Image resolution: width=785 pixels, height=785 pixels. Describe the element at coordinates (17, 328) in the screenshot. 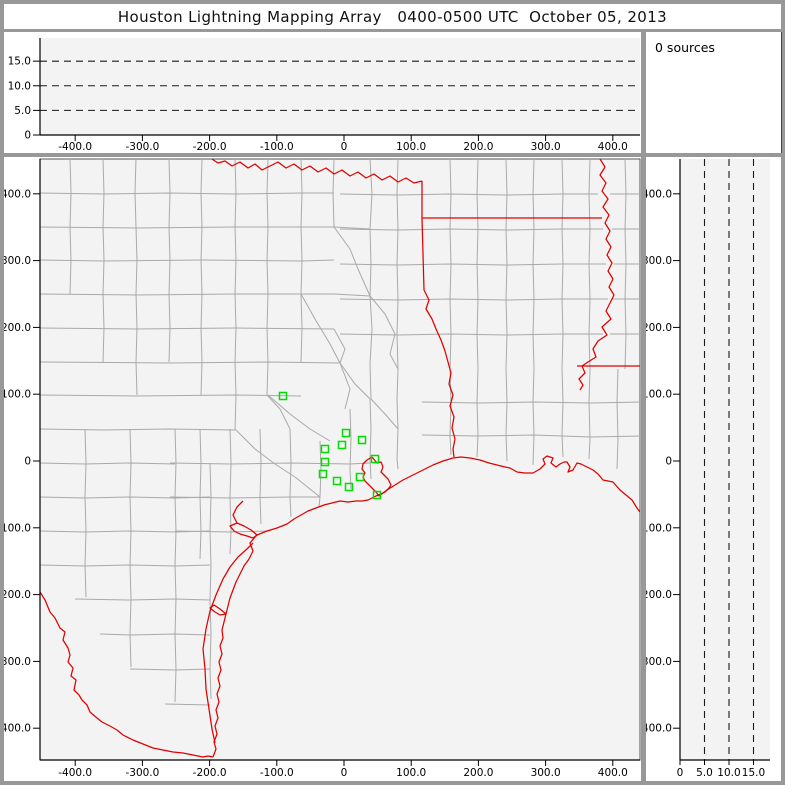

I see `ns-distance-tick-label: 200.0` at that location.